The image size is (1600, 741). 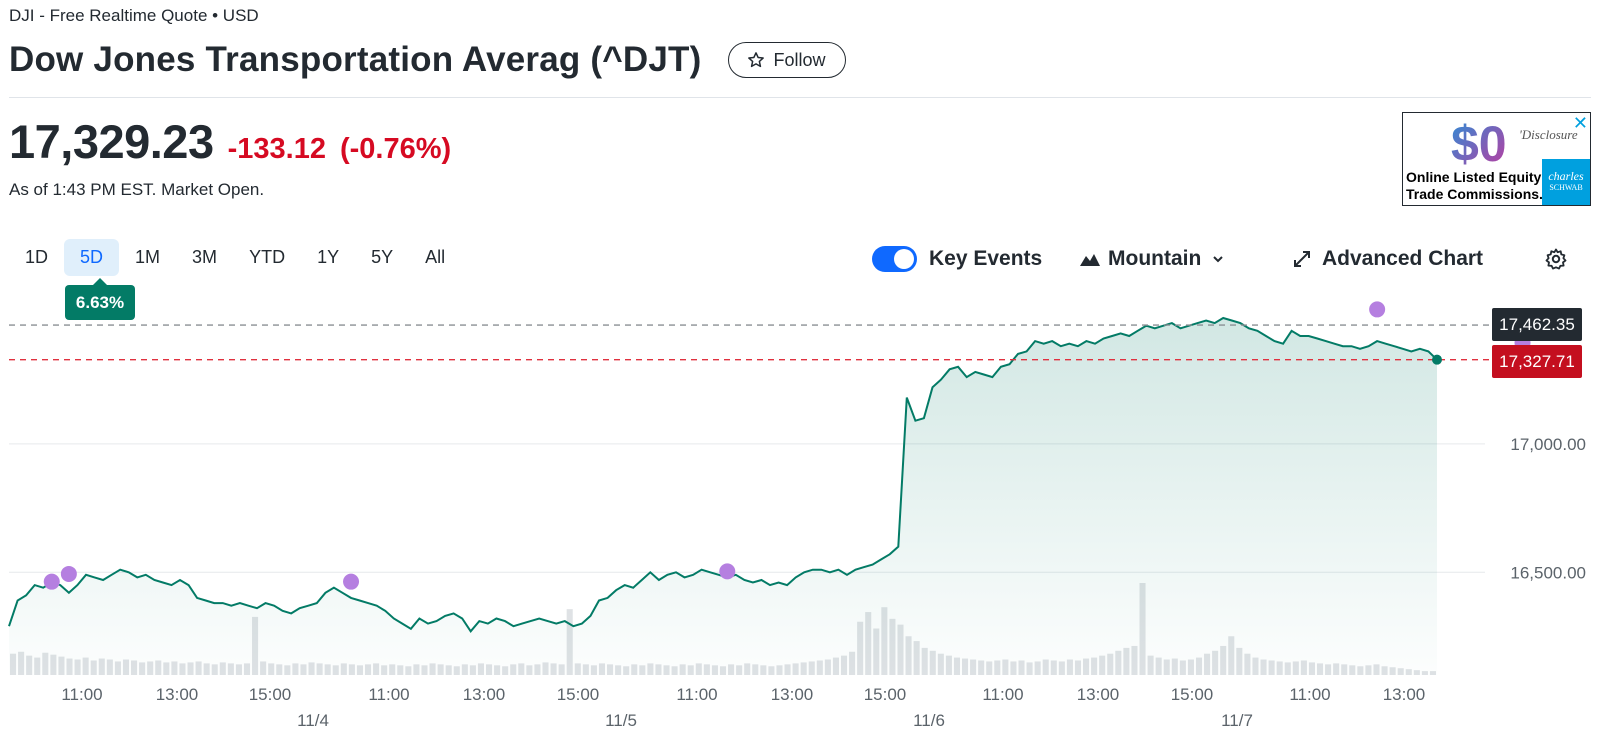 I want to click on toggle-switch, so click(x=894, y=258).